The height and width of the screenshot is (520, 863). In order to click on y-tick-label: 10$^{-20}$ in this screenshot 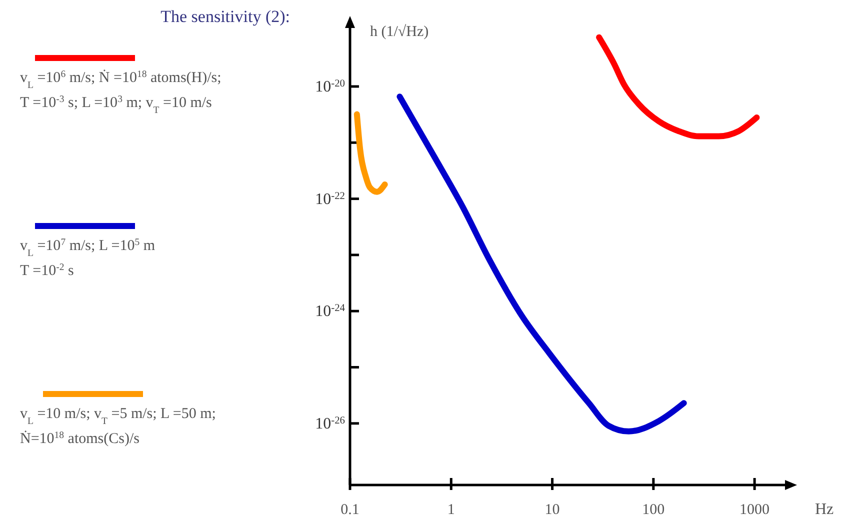, I will do `click(330, 87)`.